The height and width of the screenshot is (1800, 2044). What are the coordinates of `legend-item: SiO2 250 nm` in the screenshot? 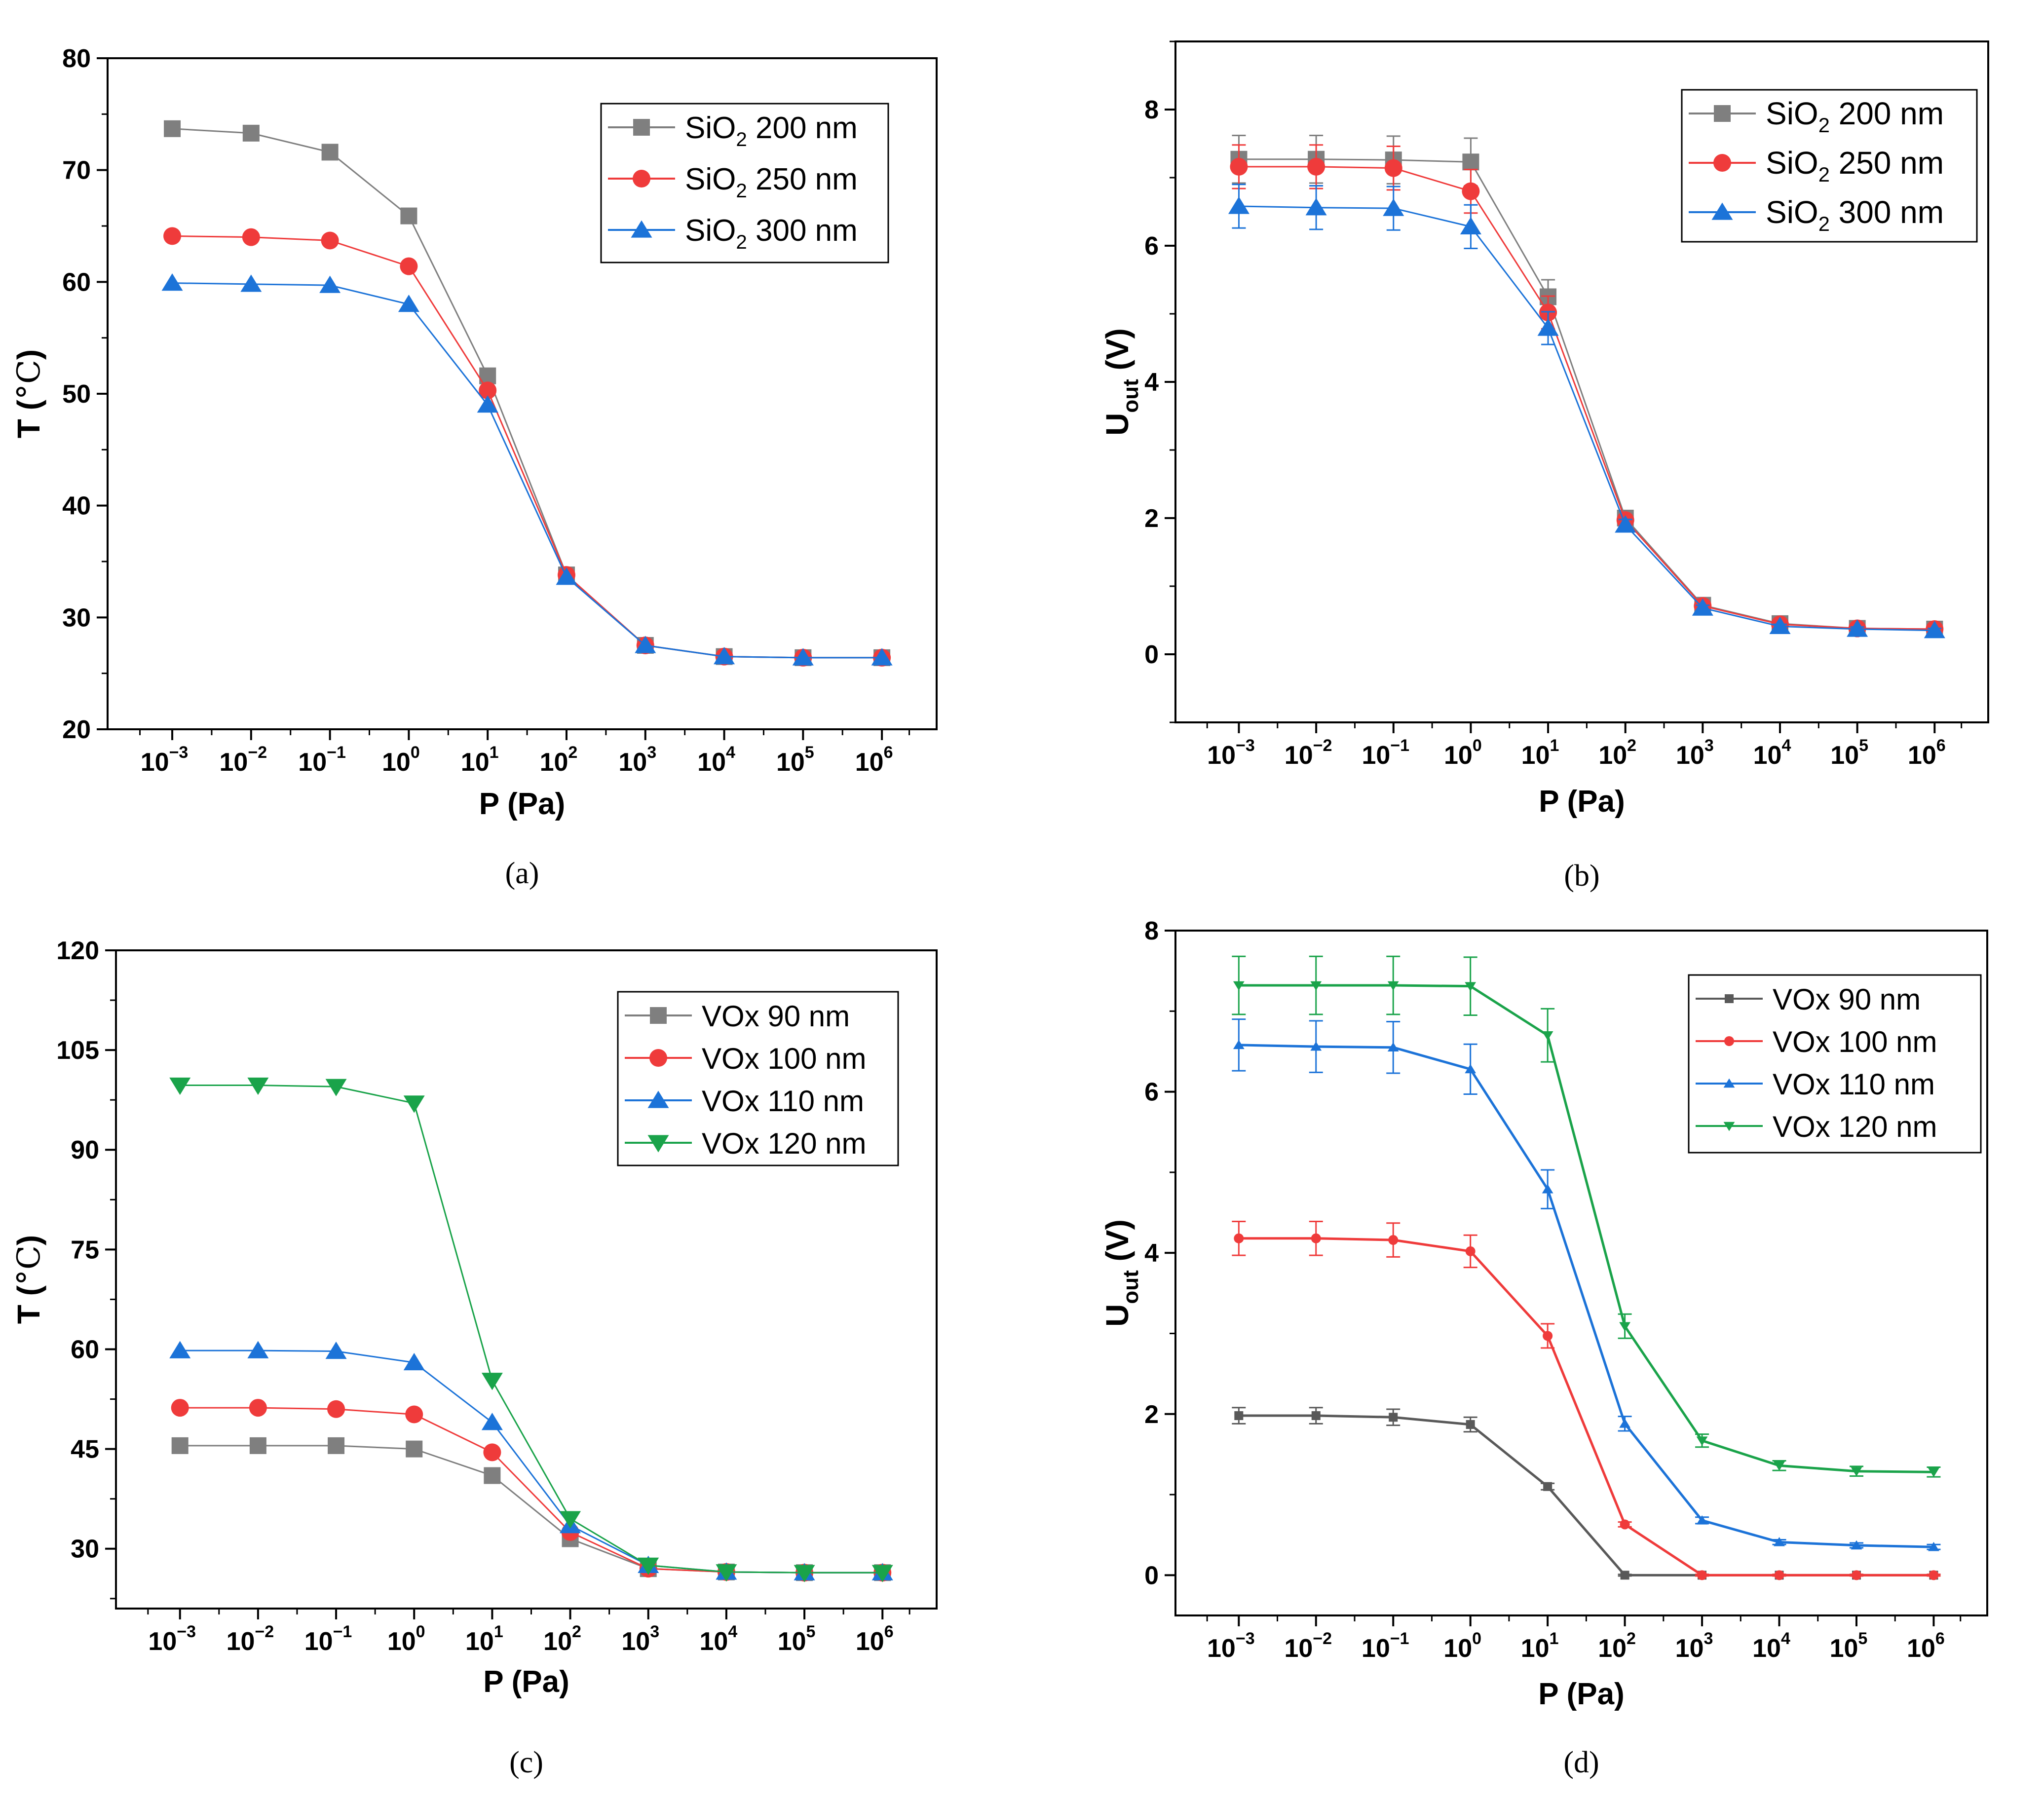 It's located at (1816, 165).